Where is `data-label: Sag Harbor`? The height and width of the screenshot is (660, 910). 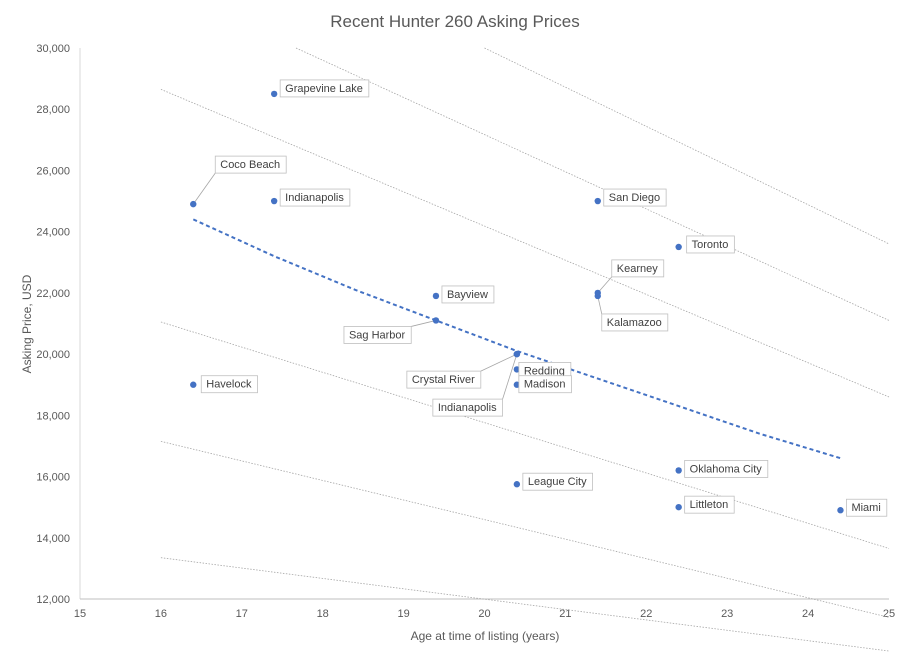 data-label: Sag Harbor is located at coordinates (377, 335).